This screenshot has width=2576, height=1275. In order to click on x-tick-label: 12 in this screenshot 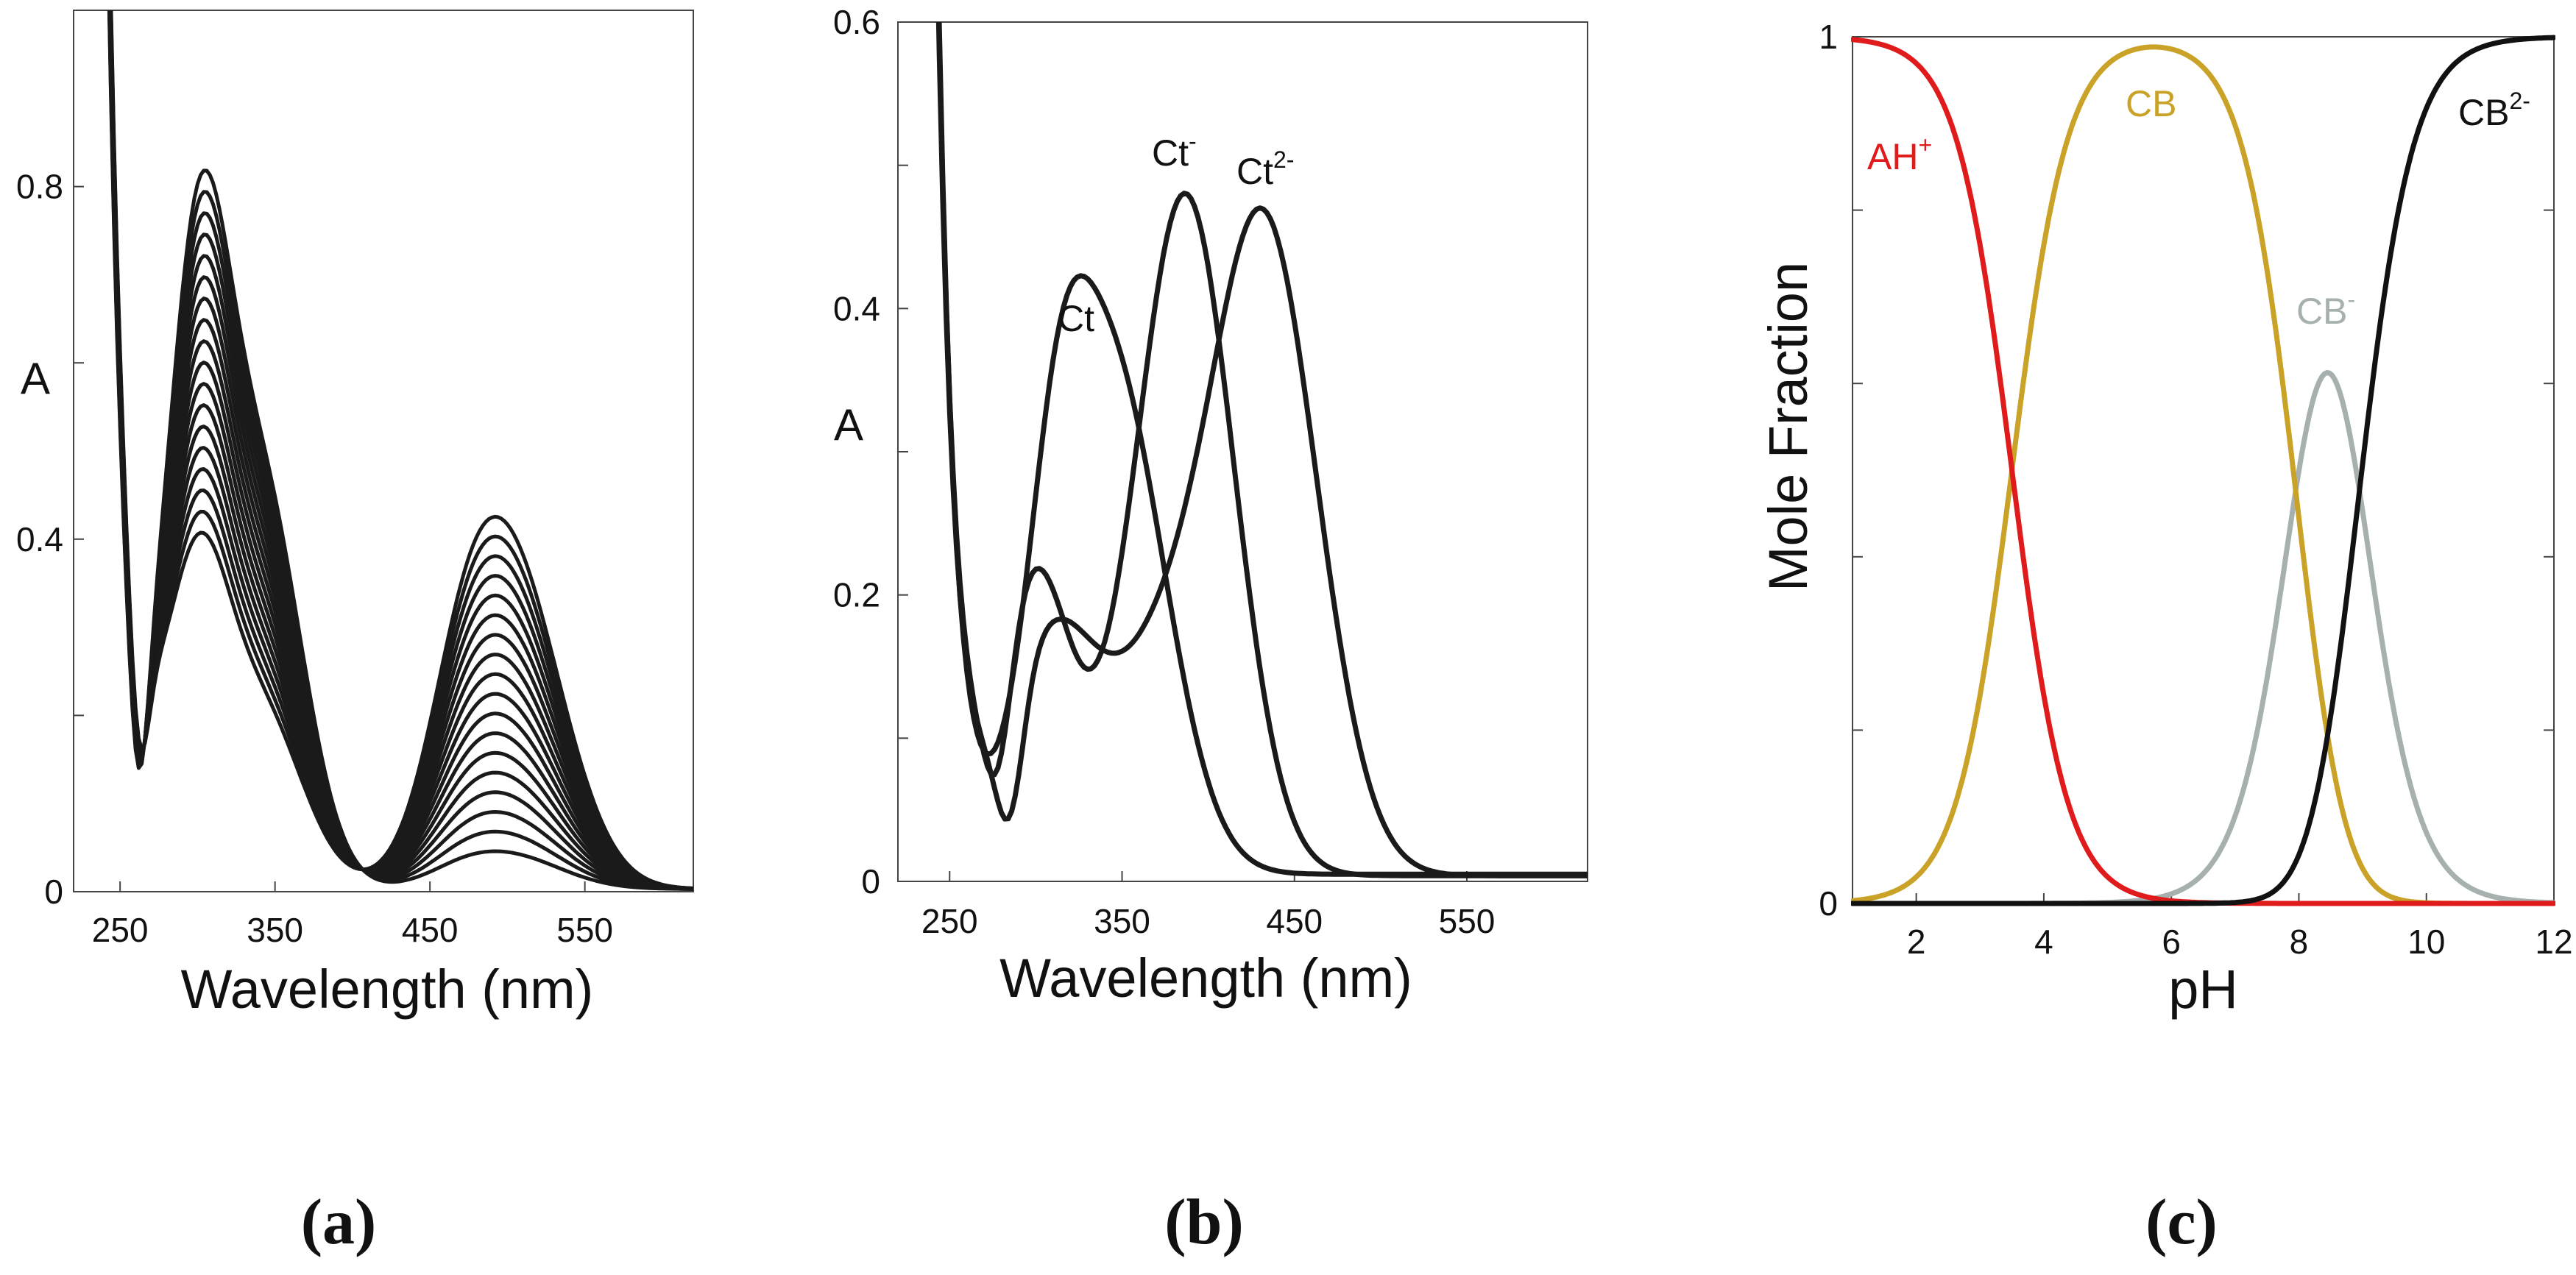, I will do `click(2553, 942)`.